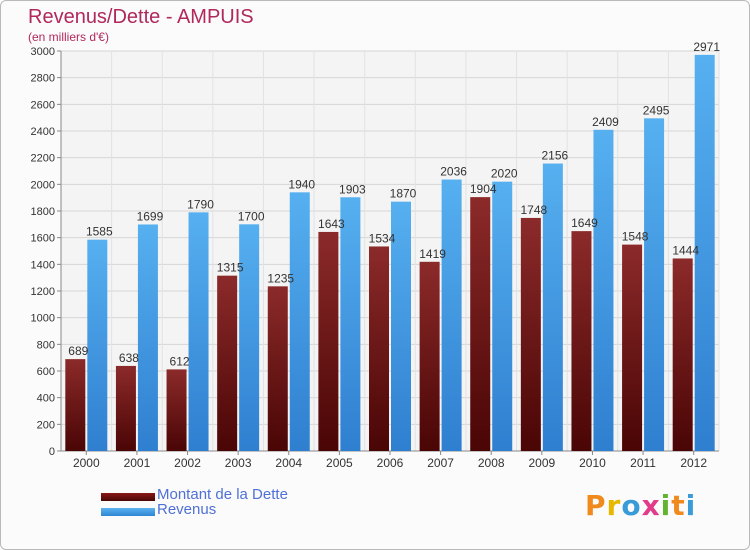  Describe the element at coordinates (693, 463) in the screenshot. I see `x-tick-label: 2012` at that location.